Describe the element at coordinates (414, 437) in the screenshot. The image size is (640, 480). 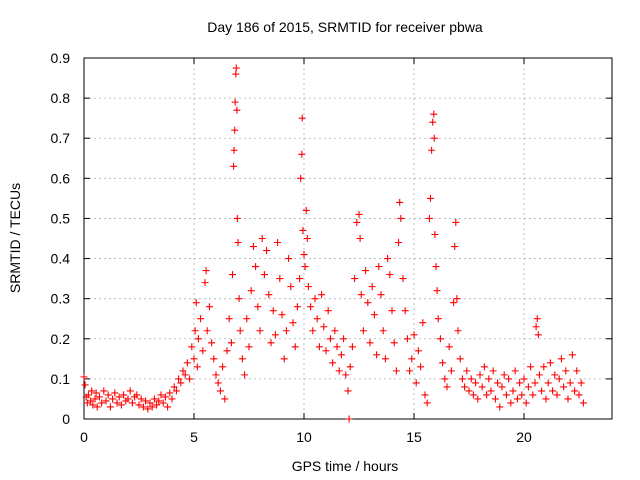
I see `x-tick-label: 15` at that location.